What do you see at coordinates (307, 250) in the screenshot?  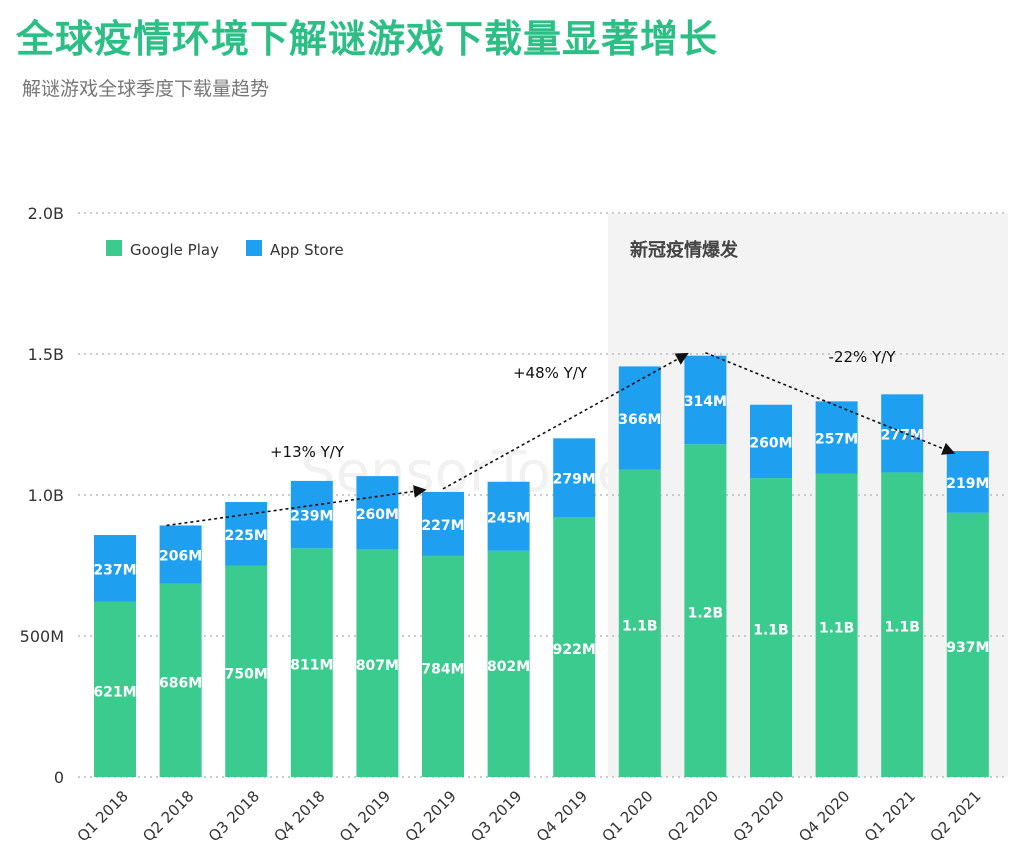 I see `legend-label: App Store` at bounding box center [307, 250].